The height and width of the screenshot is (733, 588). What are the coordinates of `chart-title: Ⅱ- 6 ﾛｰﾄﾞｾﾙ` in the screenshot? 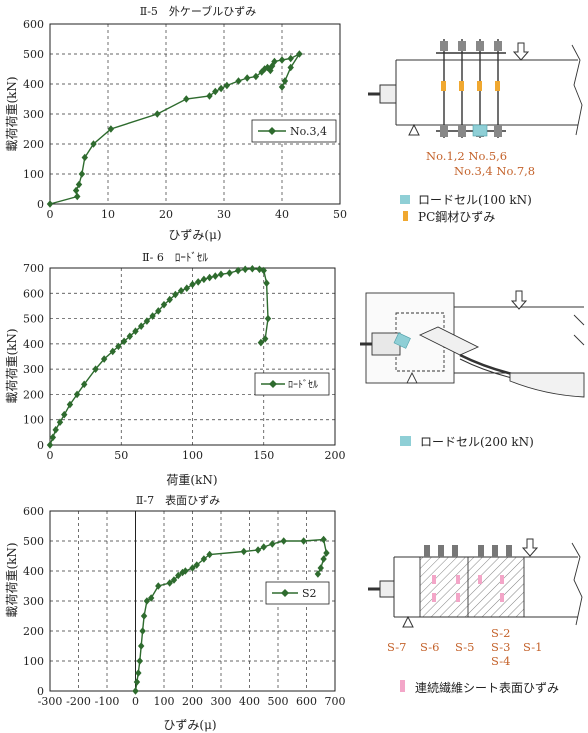 It's located at (175, 257).